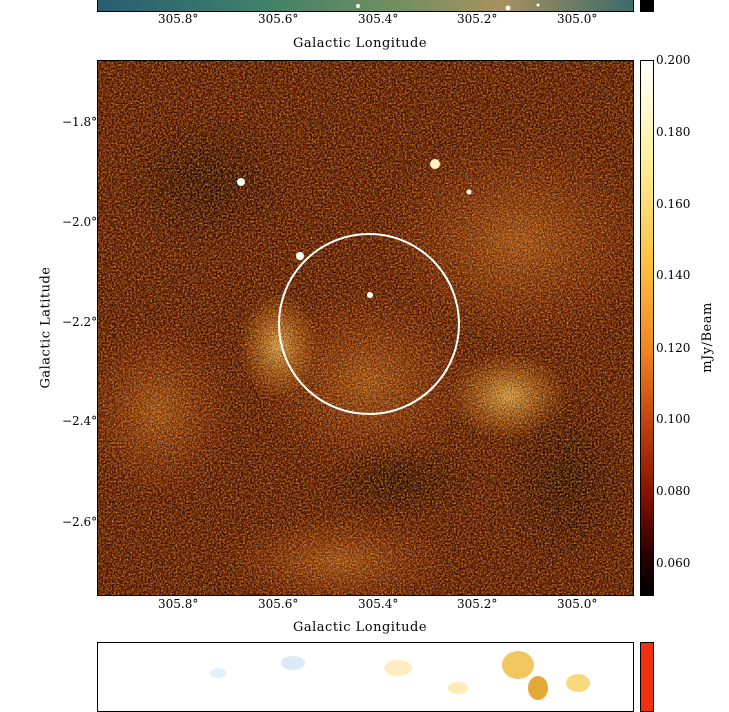  Describe the element at coordinates (673, 204) in the screenshot. I see `colorbar-tick-0160: 0.160` at that location.